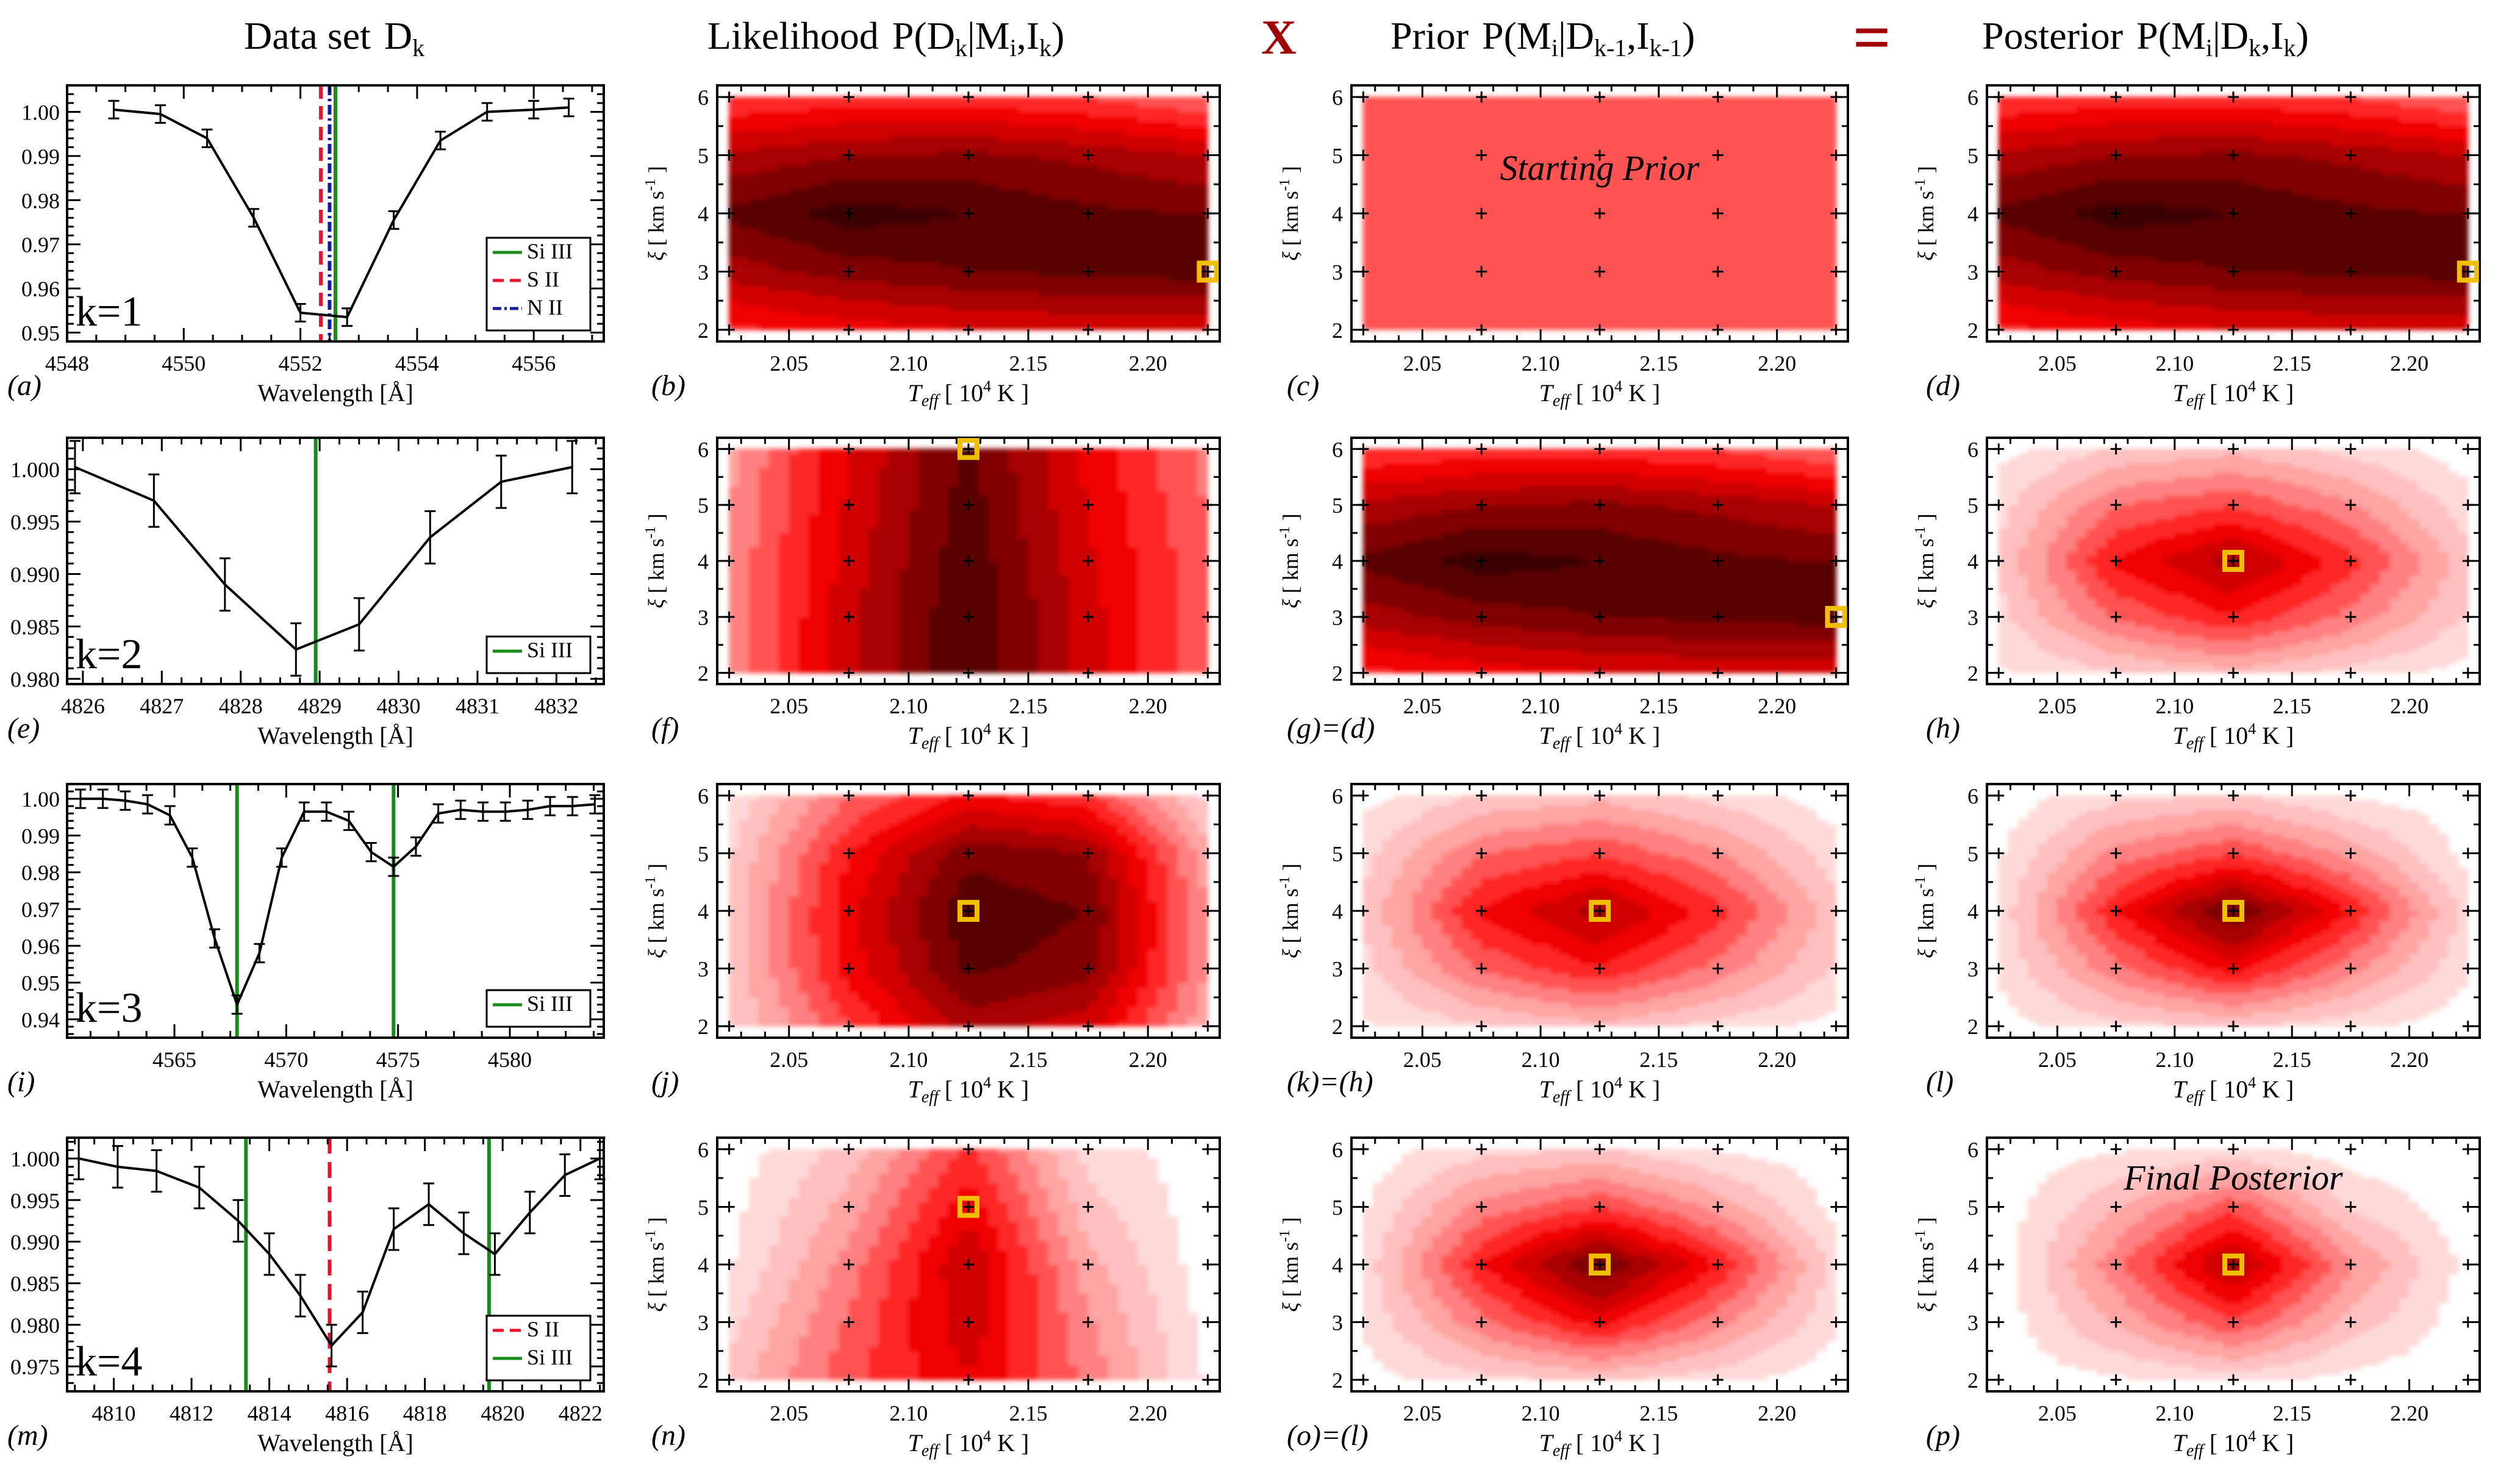 The width and height of the screenshot is (2498, 1484). I want to click on y-tick-label: 0.97, so click(40, 909).